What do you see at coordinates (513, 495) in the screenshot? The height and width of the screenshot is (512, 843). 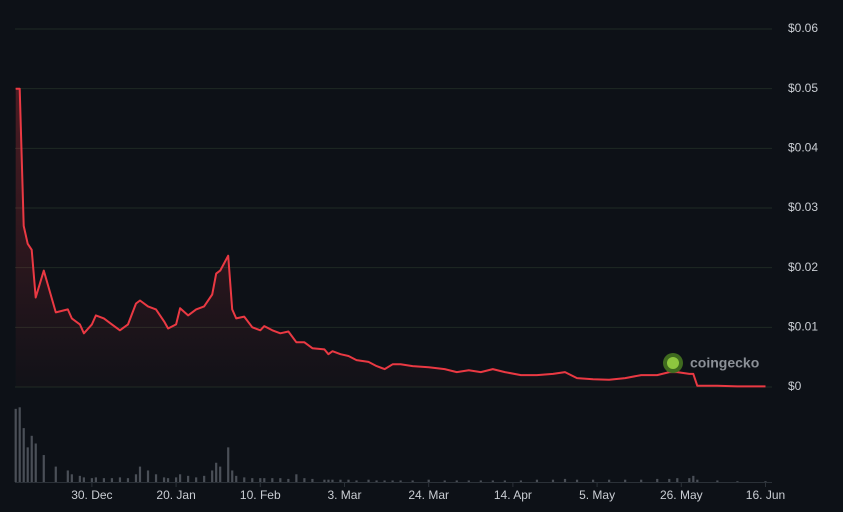 I see `x-tick-label: 14. Apr` at bounding box center [513, 495].